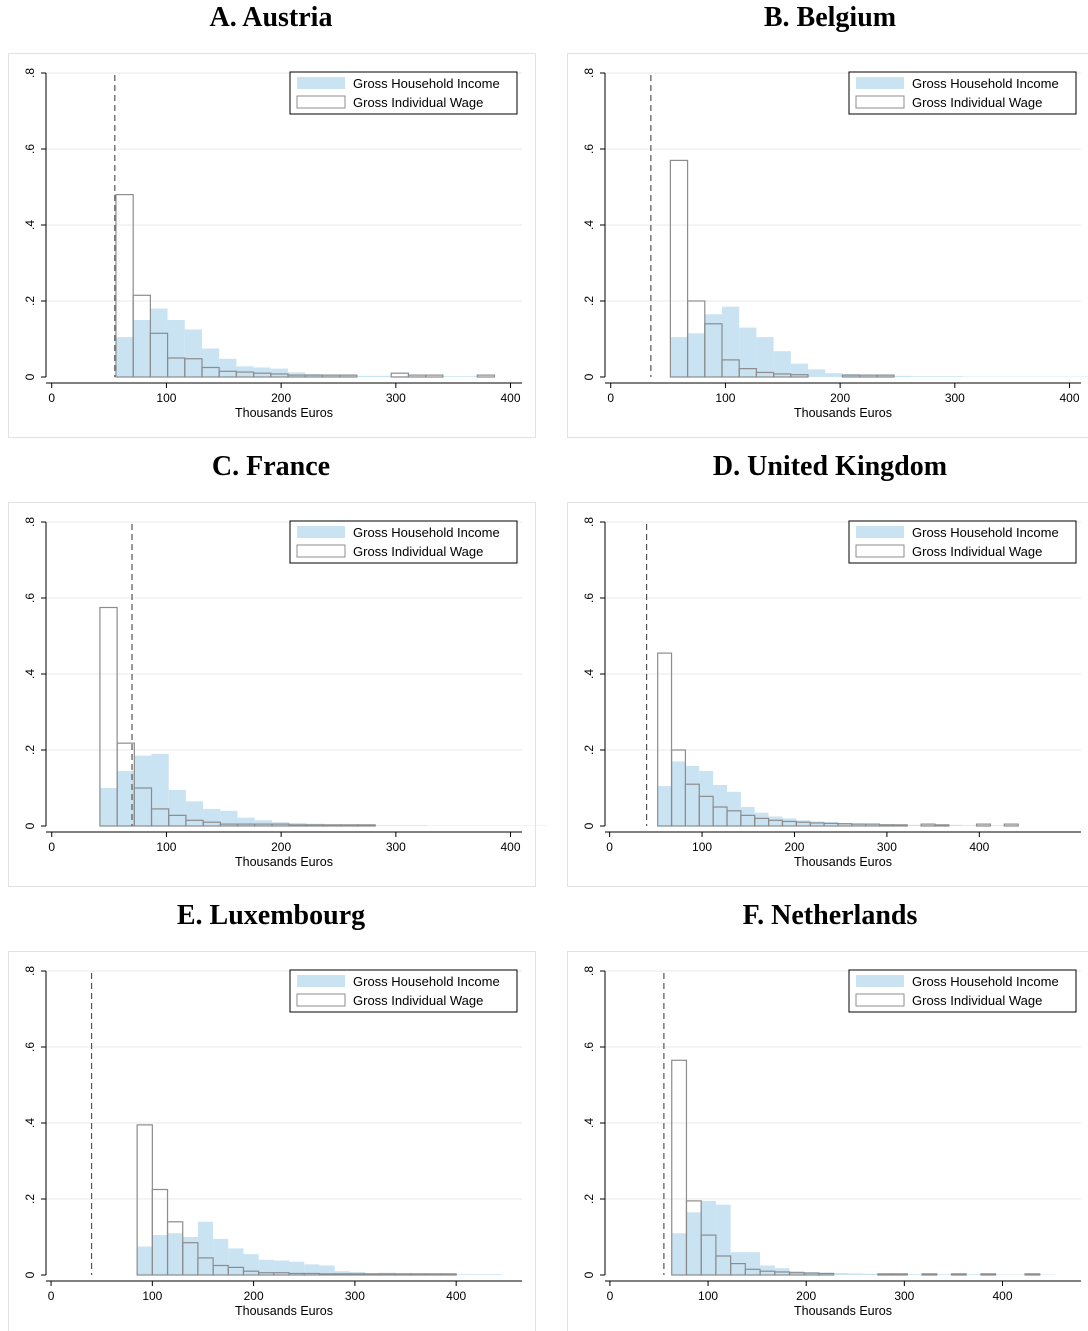 Image resolution: width=1088 pixels, height=1331 pixels. What do you see at coordinates (830, 915) in the screenshot?
I see `chart-title: F. Netherlands` at bounding box center [830, 915].